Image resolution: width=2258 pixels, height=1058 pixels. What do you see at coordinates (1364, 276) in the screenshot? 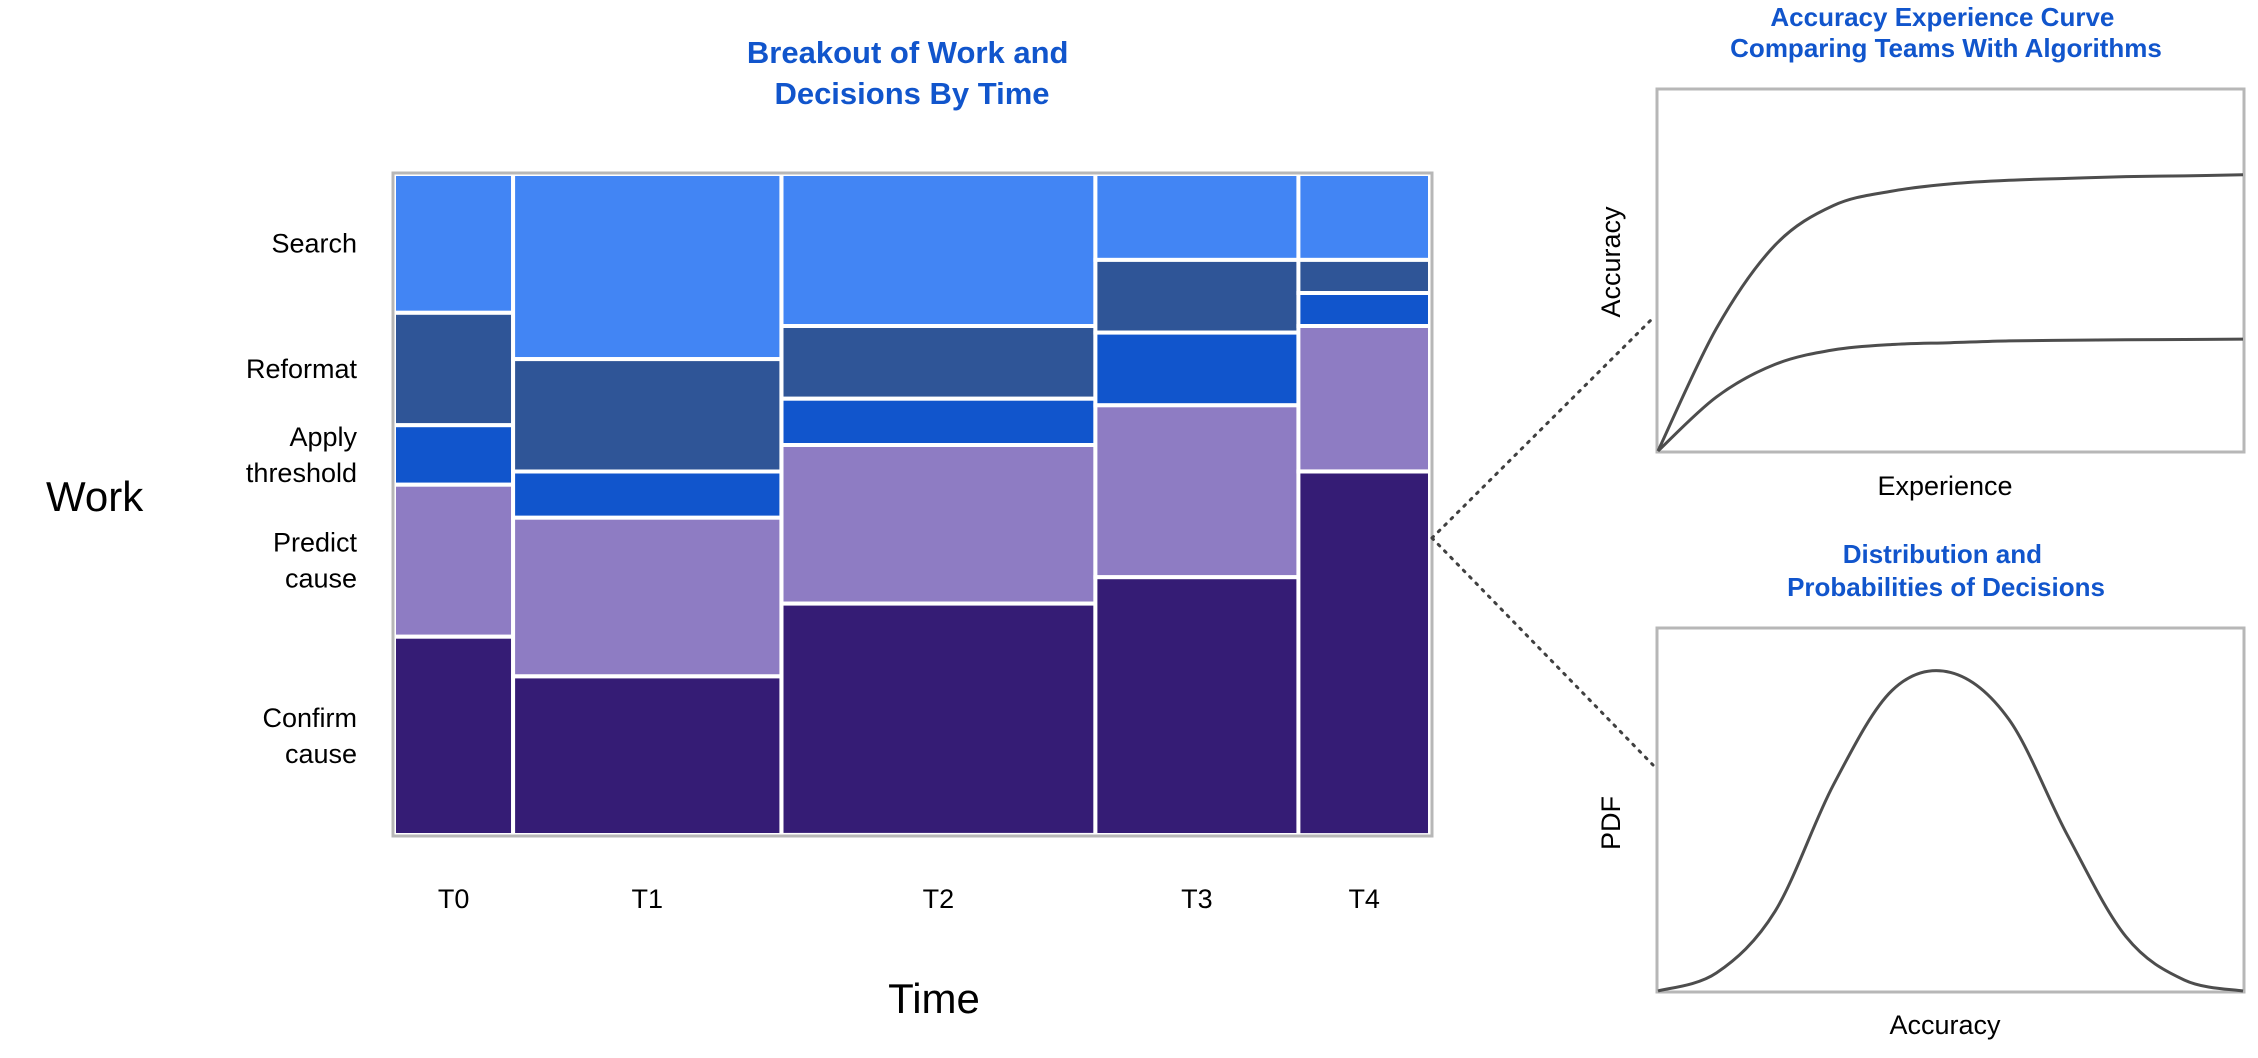
I see `mosaic-cell-t4-reformat` at bounding box center [1364, 276].